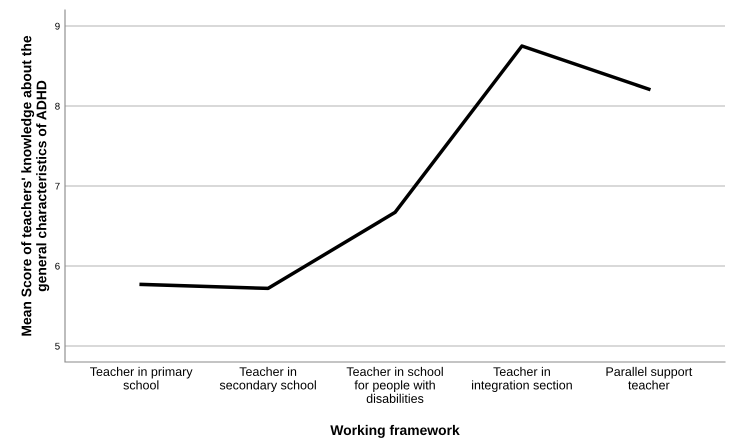 The width and height of the screenshot is (729, 446). I want to click on y-tick-label: 6, so click(57, 266).